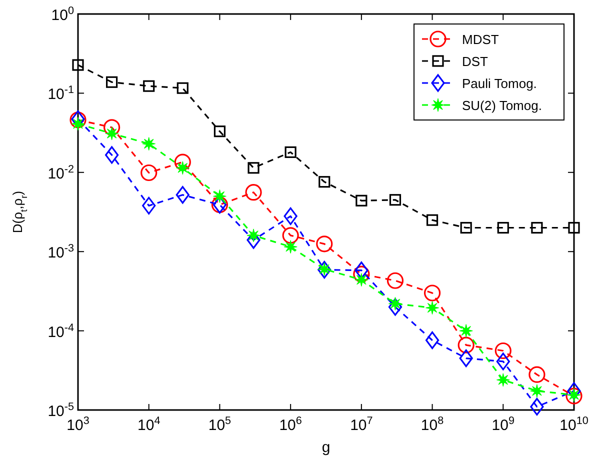 The width and height of the screenshot is (600, 456). Describe the element at coordinates (149, 424) in the screenshot. I see `x-tick-label: 10$^{4}$` at that location.